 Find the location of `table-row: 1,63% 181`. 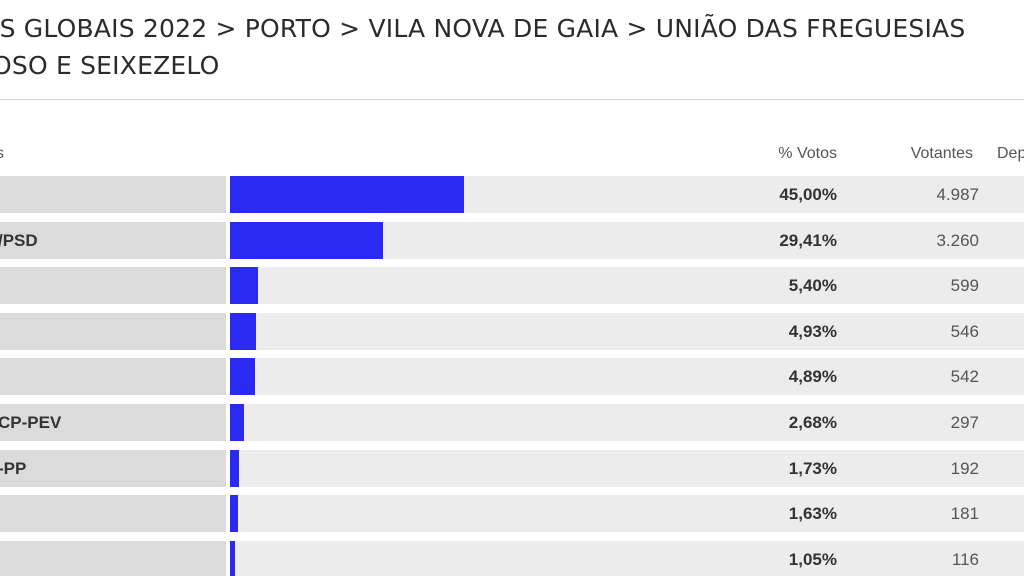

table-row: 1,63% 181 is located at coordinates (512, 513).